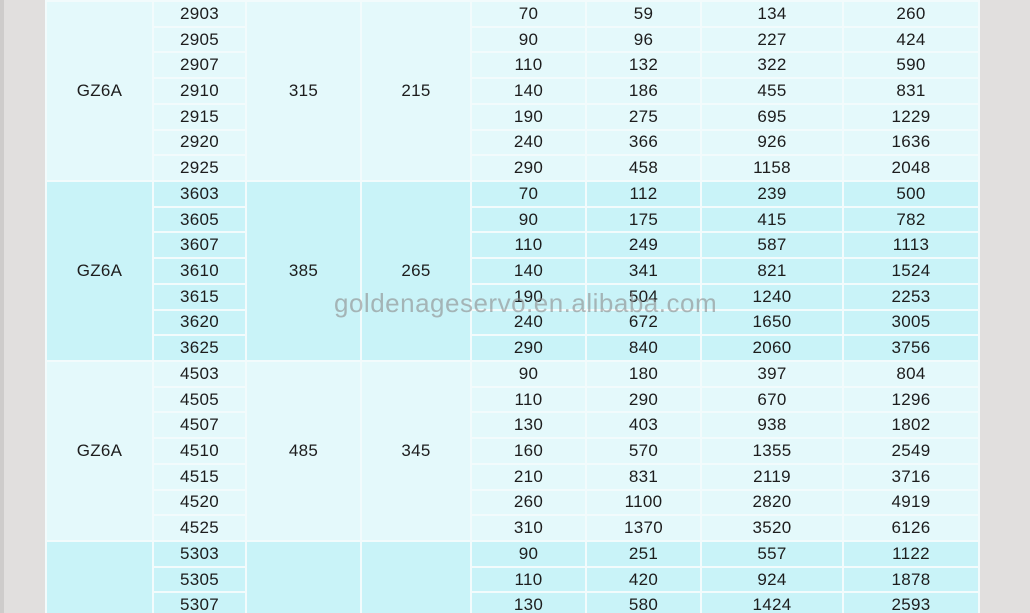 Image resolution: width=1030 pixels, height=613 pixels. I want to click on spec-value-cell: 1122, so click(912, 555).